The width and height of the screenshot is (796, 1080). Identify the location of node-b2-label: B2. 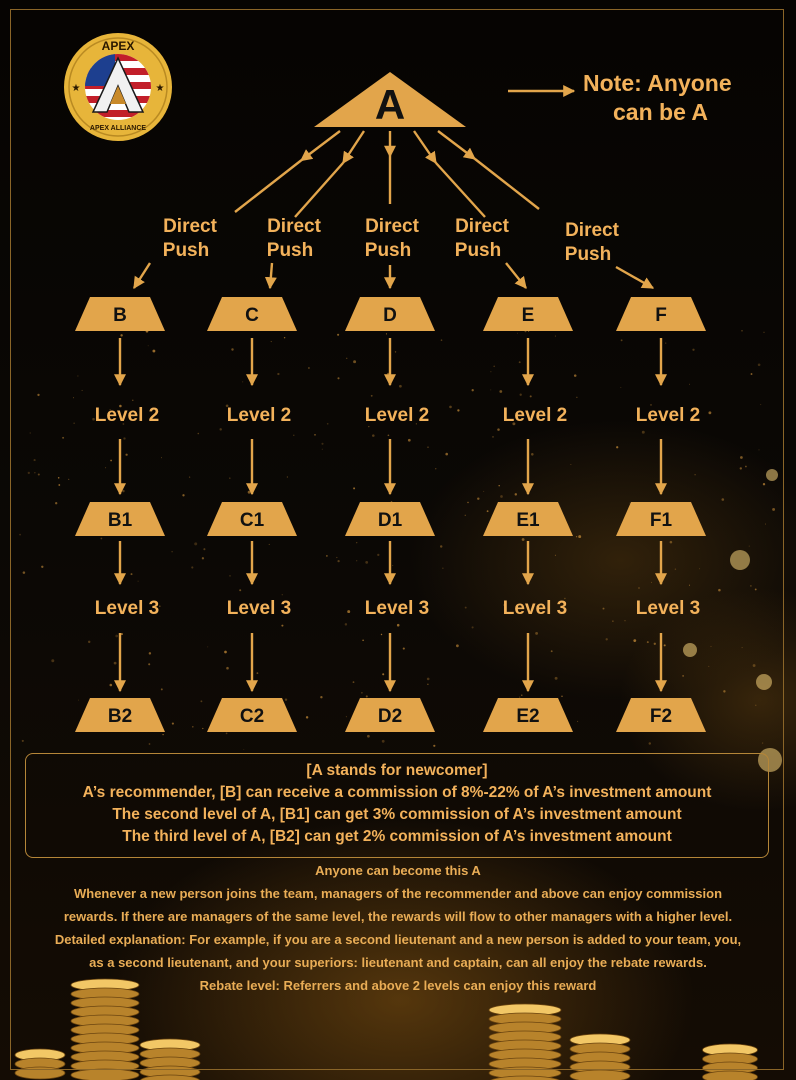
(120, 716).